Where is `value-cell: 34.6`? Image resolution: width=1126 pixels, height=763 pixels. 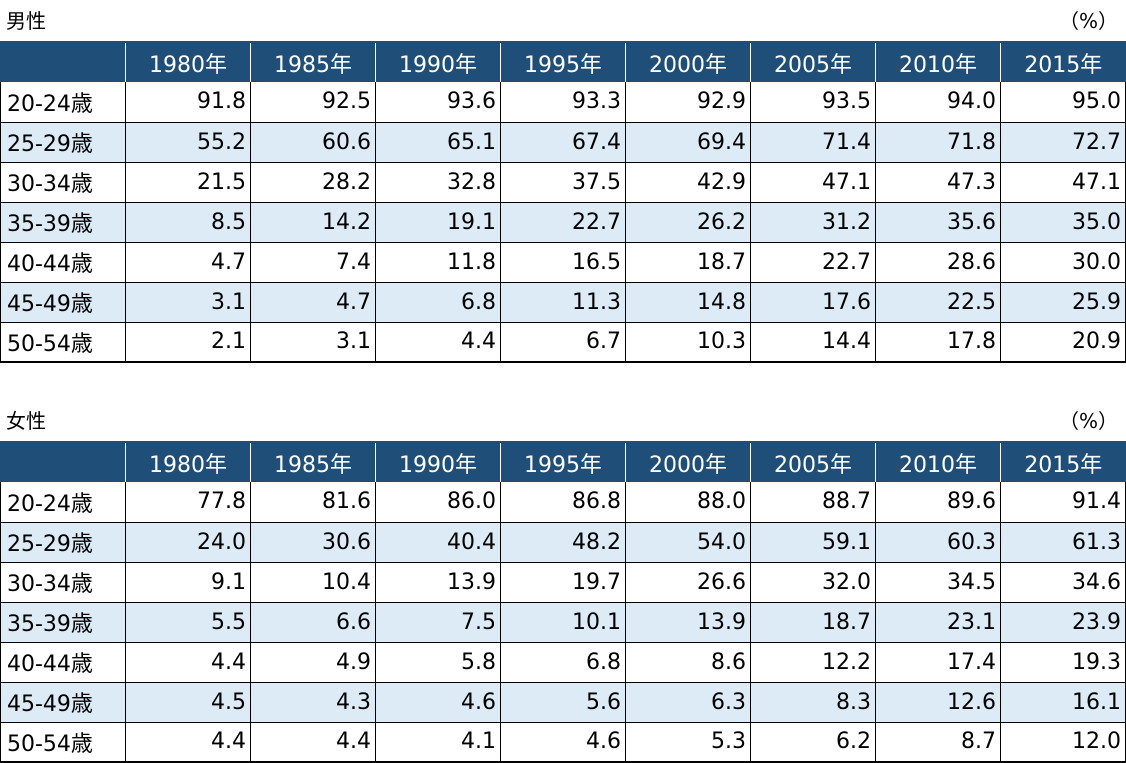 value-cell: 34.6 is located at coordinates (1063, 582).